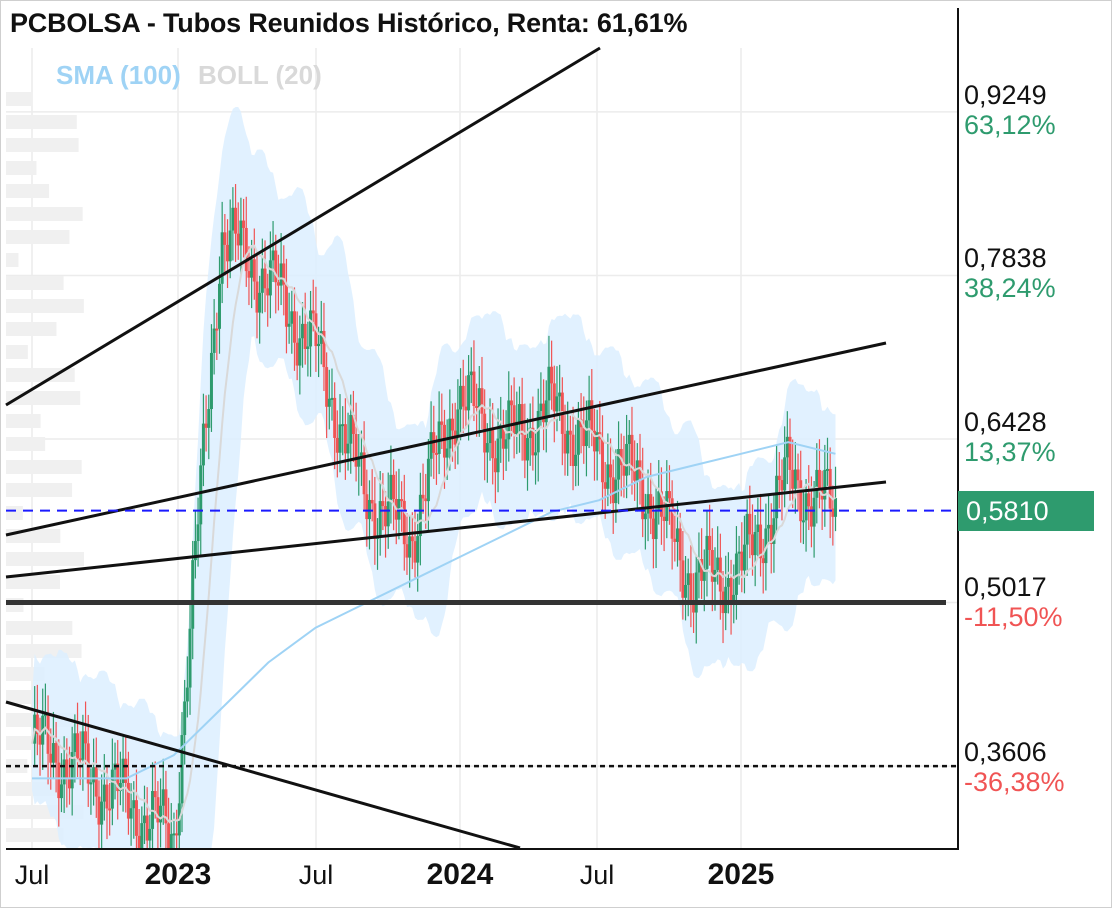  I want to click on level-price: 0,7838, so click(1005, 258).